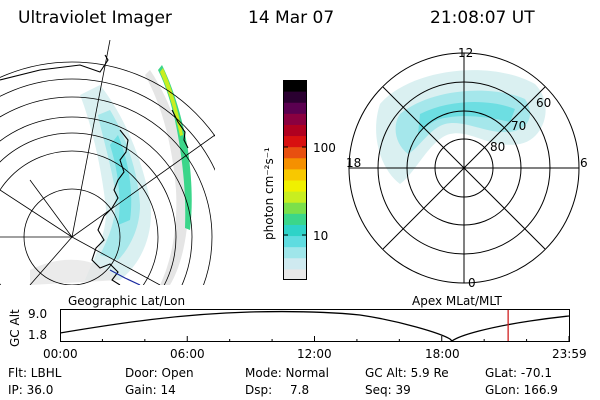  What do you see at coordinates (519, 126) in the screenshot?
I see `mlat-label-70: 70` at bounding box center [519, 126].